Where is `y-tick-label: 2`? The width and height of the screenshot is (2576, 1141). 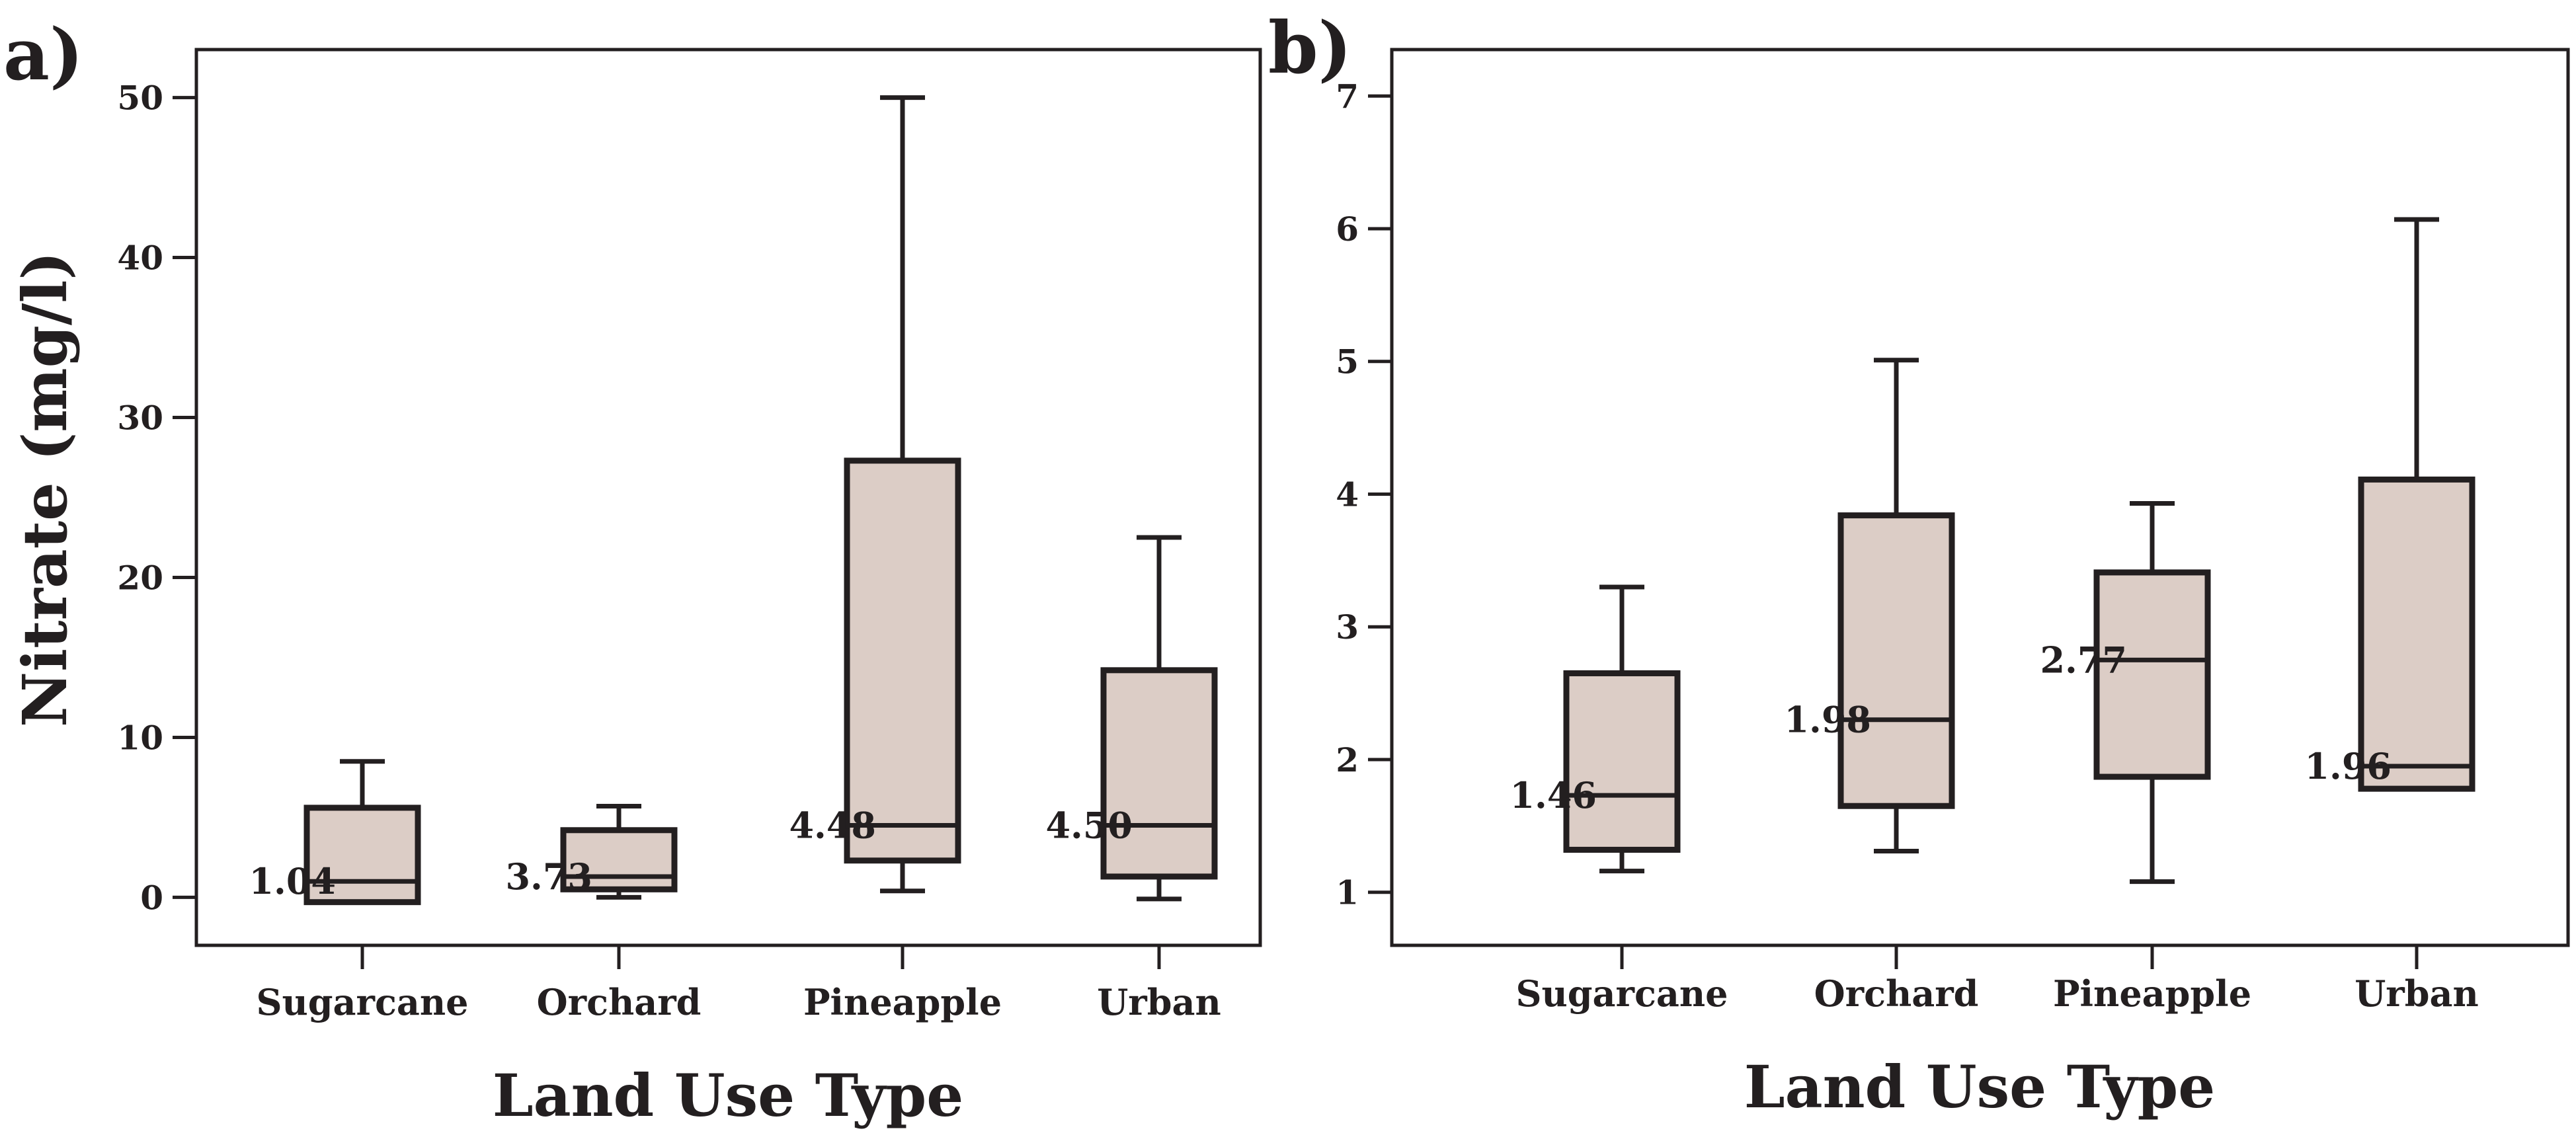 y-tick-label: 2 is located at coordinates (1348, 759).